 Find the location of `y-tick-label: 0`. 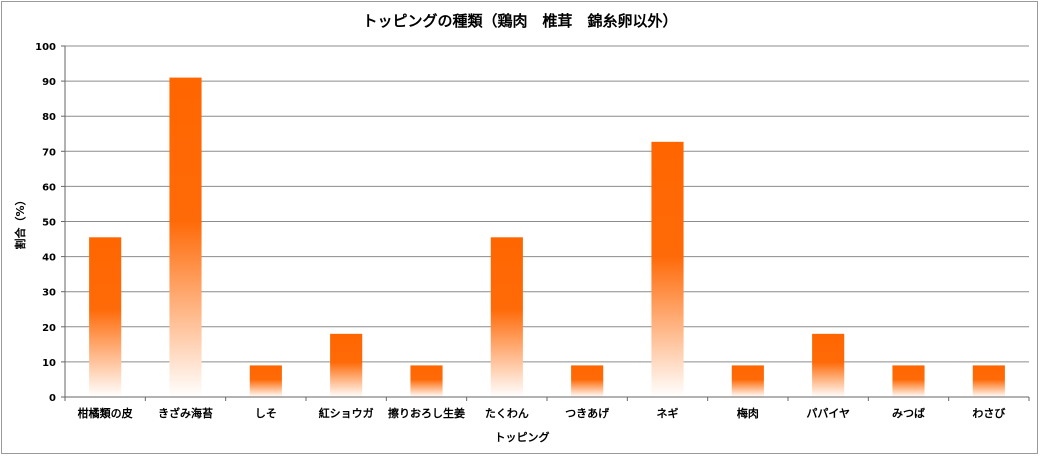

y-tick-label: 0 is located at coordinates (52, 398).